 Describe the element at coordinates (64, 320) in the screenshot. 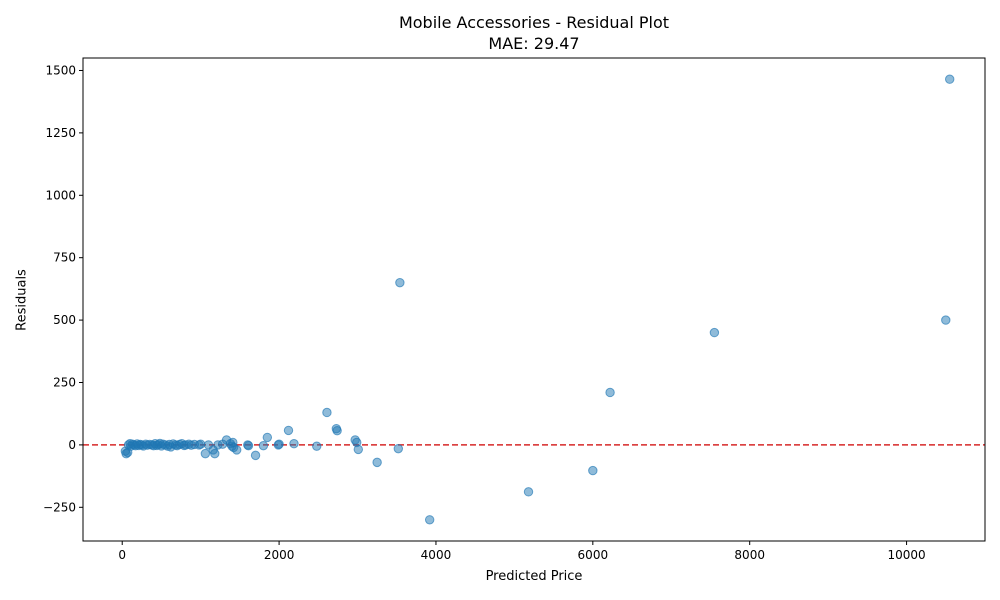

I see `y-tick-label: 500` at that location.